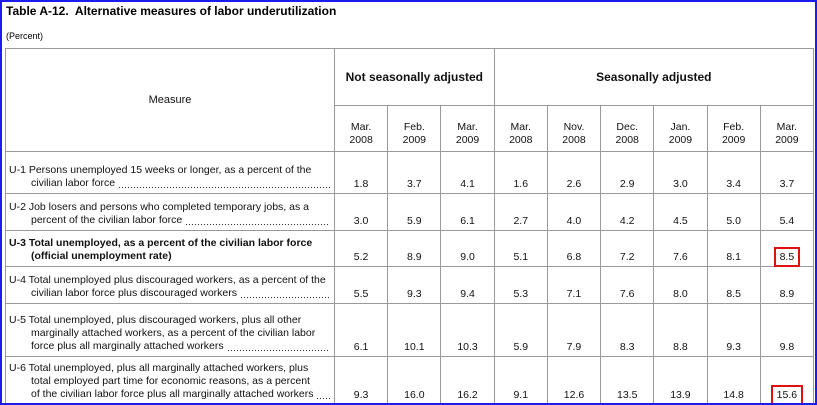 This screenshot has width=817, height=405. Describe the element at coordinates (414, 77) in the screenshot. I see `group-header: Not seasonally adjusted` at that location.